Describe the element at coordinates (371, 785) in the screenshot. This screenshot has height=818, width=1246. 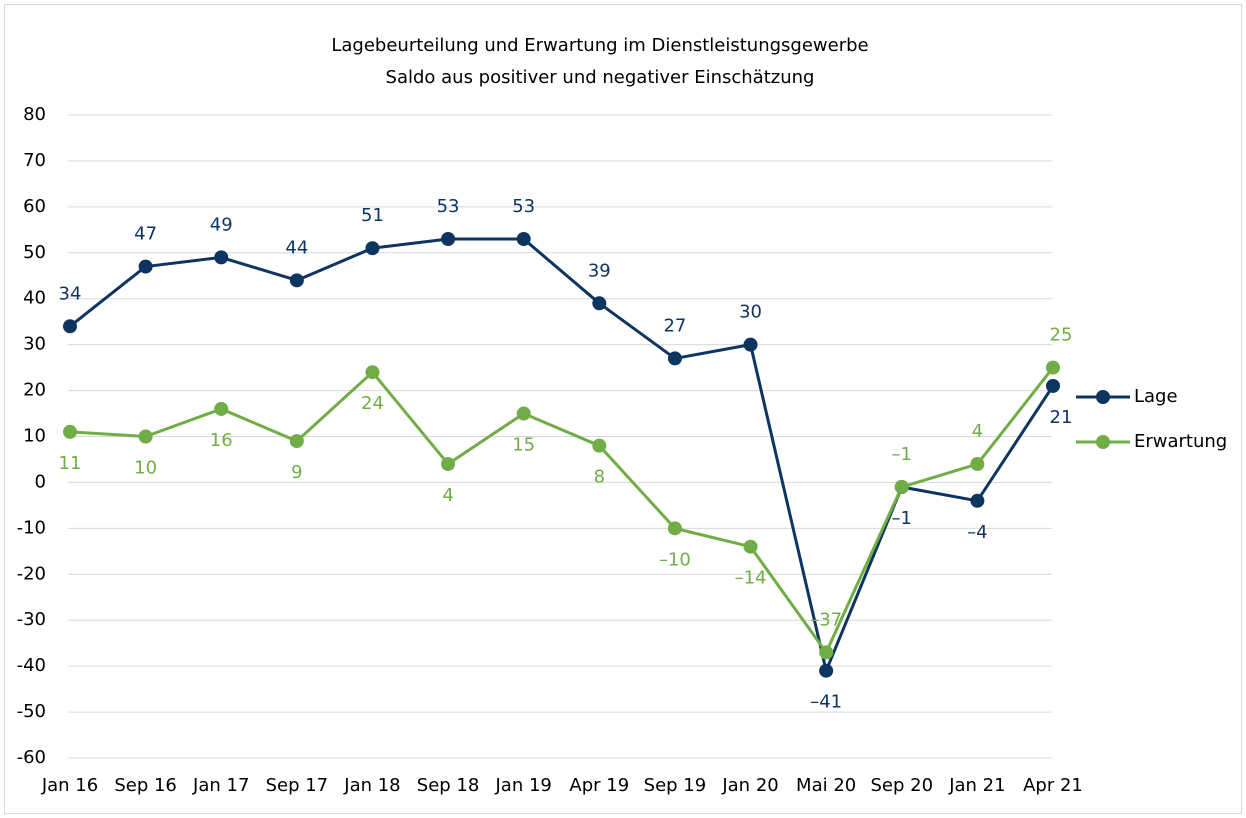
I see `x-tick-label: Jan 18` at that location.